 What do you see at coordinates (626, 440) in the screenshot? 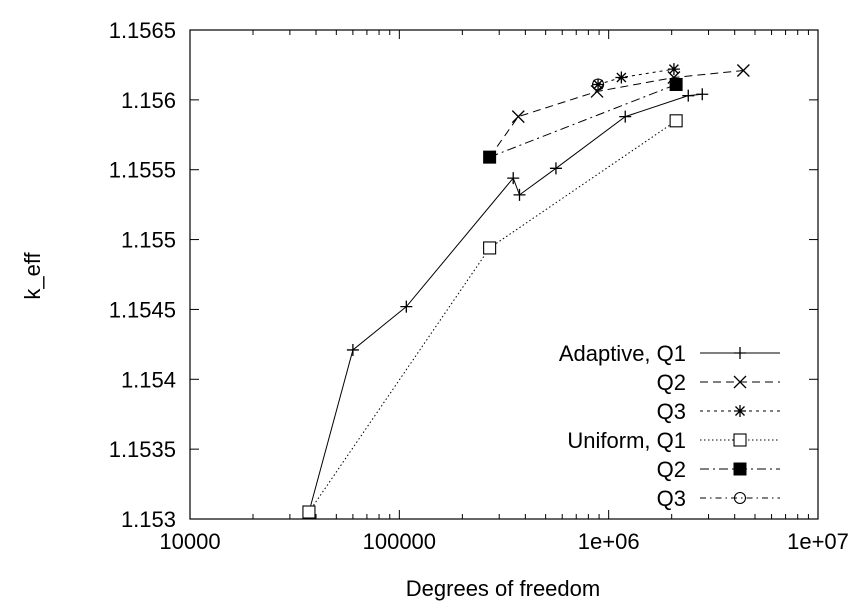
I see `legend-label: Uniform, Q1` at bounding box center [626, 440].